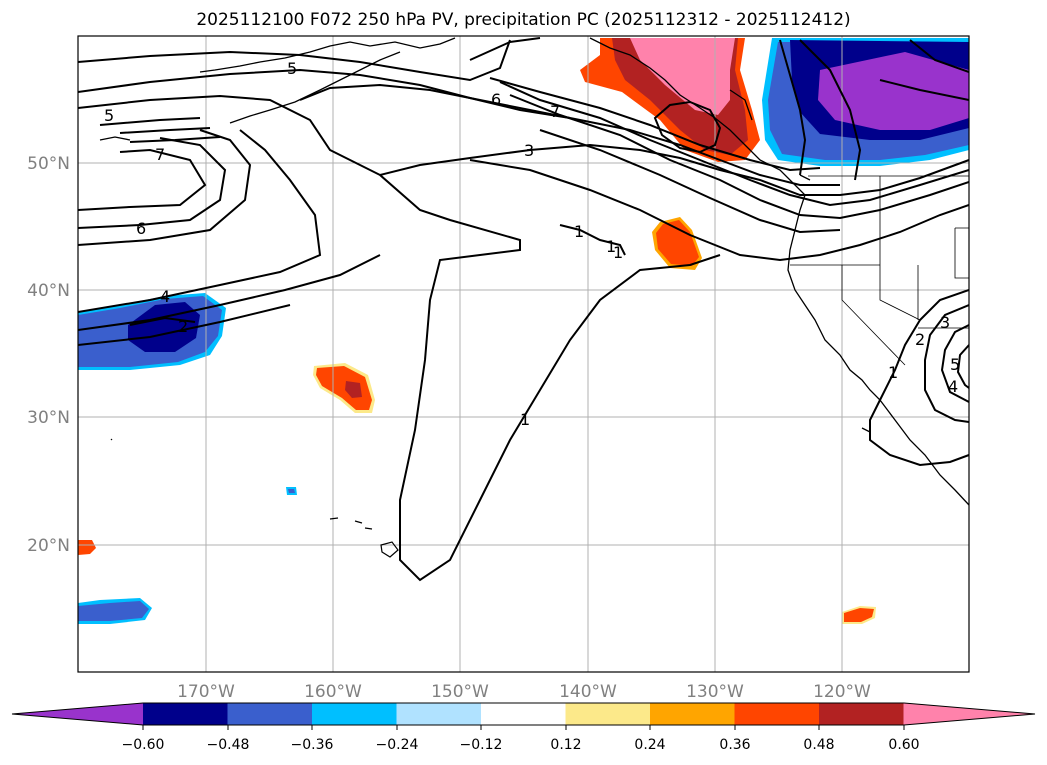  I want to click on colorbar-ticks, so click(523, 727).